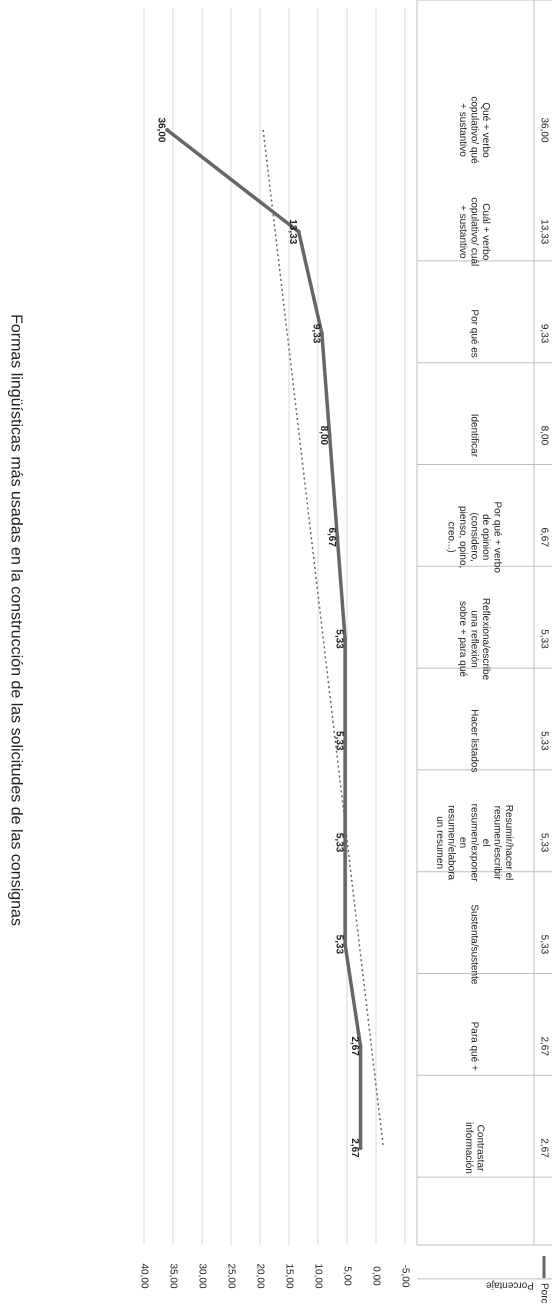  I want to click on data-label: 9,33, so click(315, 334).